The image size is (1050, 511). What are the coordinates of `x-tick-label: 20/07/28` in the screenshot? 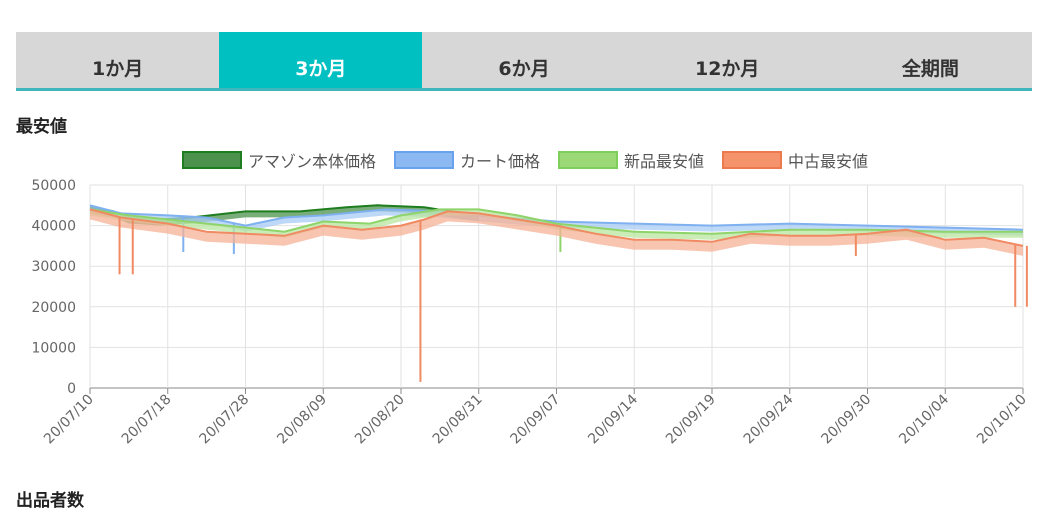 It's located at (225, 420).